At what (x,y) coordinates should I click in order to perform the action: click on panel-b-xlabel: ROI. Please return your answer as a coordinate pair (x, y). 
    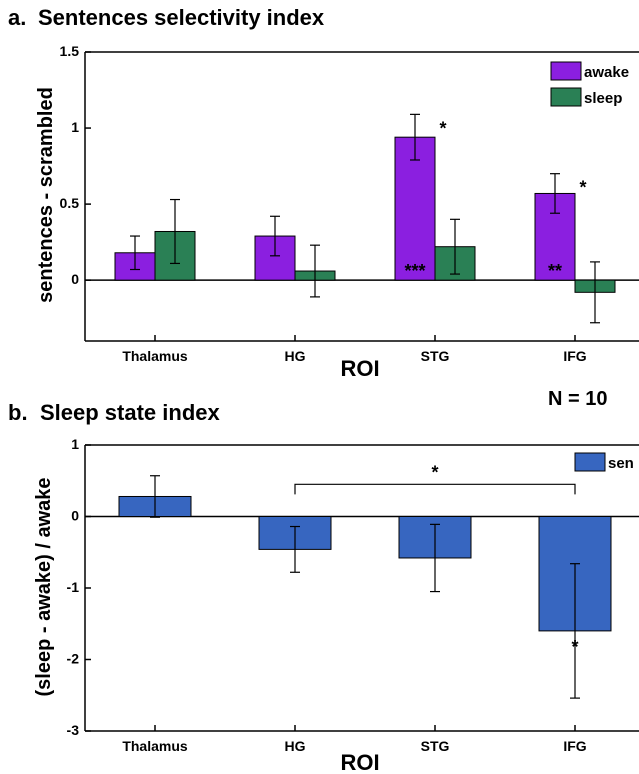
    Looking at the image, I should click on (359, 762).